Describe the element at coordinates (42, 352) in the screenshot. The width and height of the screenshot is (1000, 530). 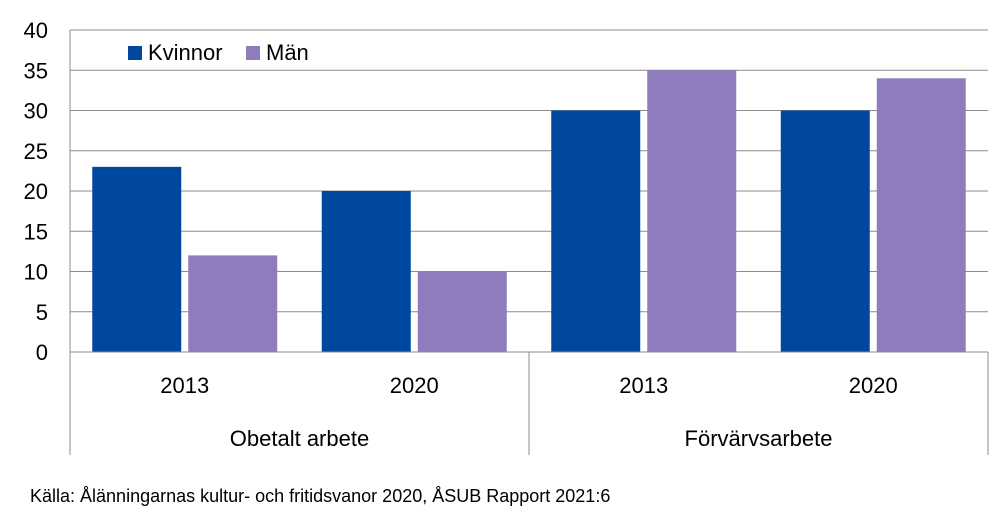
I see `y-tick-label: 0` at that location.